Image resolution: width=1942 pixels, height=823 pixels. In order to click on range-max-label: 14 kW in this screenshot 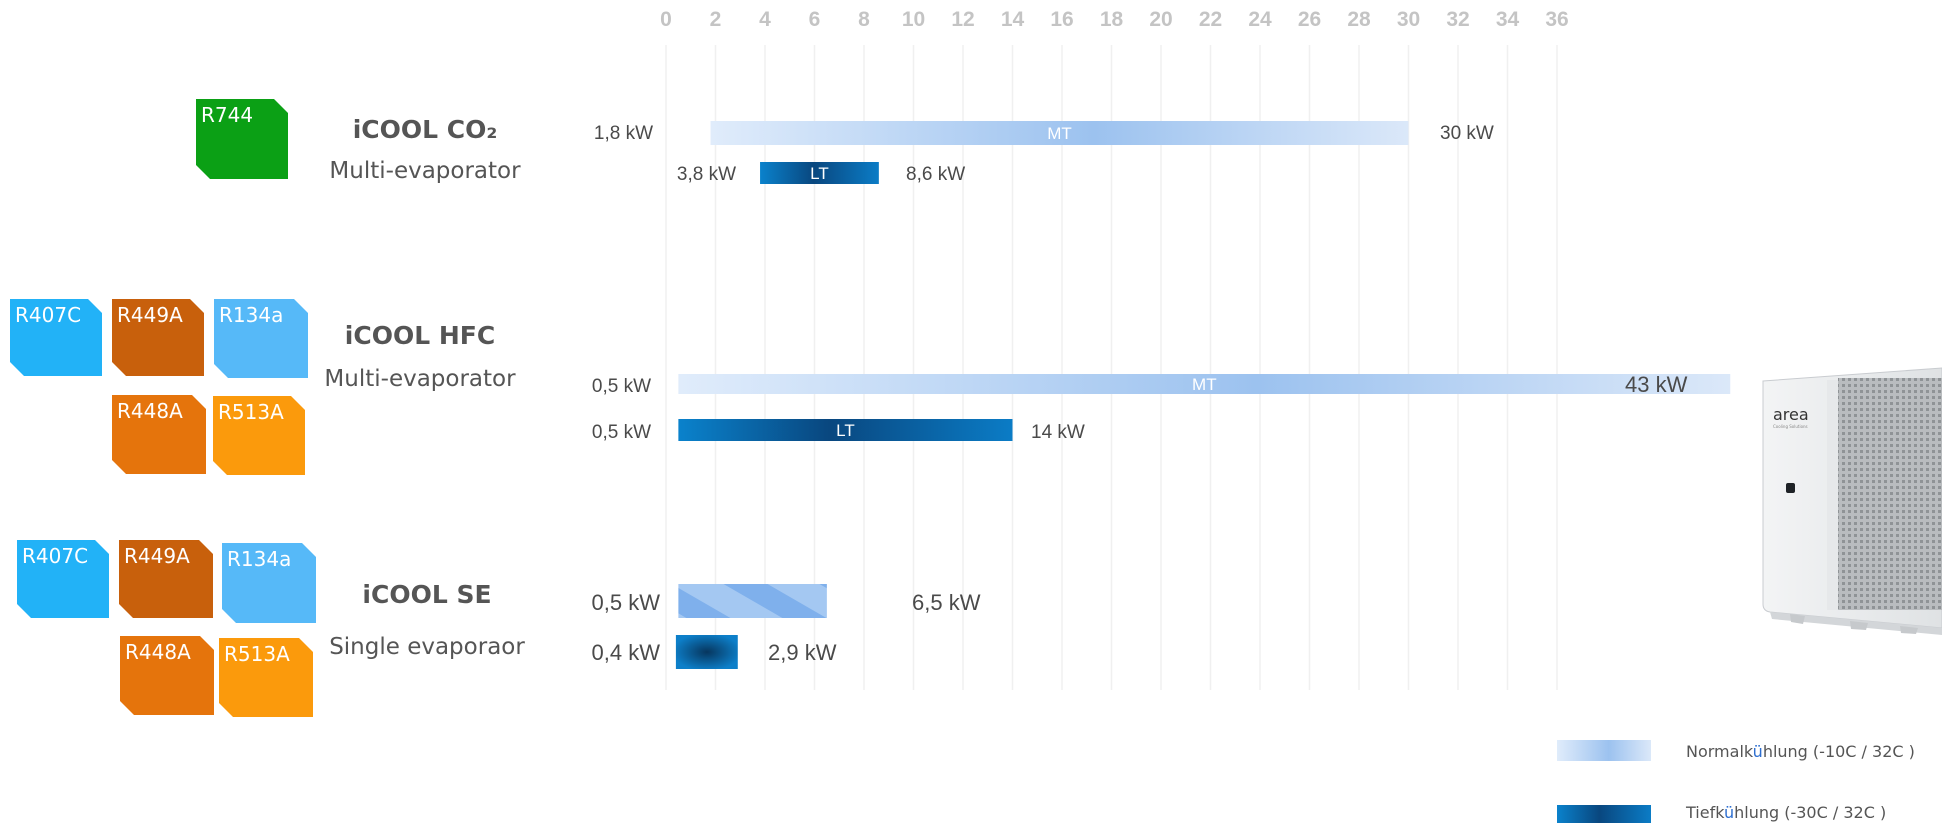, I will do `click(1058, 432)`.